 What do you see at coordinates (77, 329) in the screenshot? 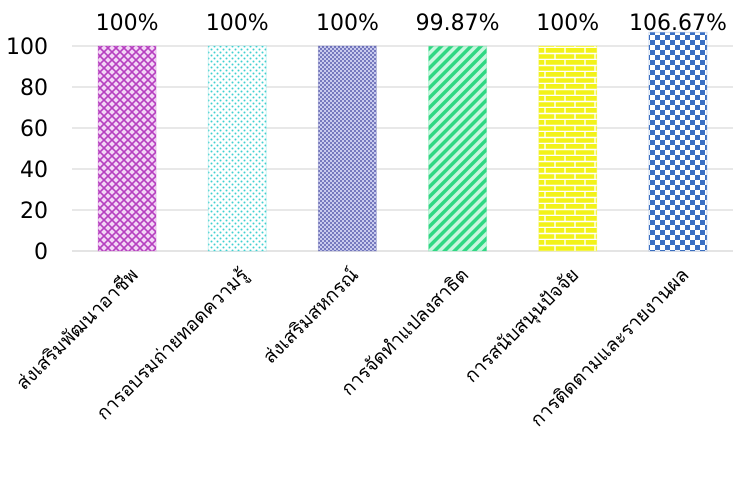
I see `x-tick-label: ส่งเสริมพัฒนาอาชีพ` at bounding box center [77, 329].